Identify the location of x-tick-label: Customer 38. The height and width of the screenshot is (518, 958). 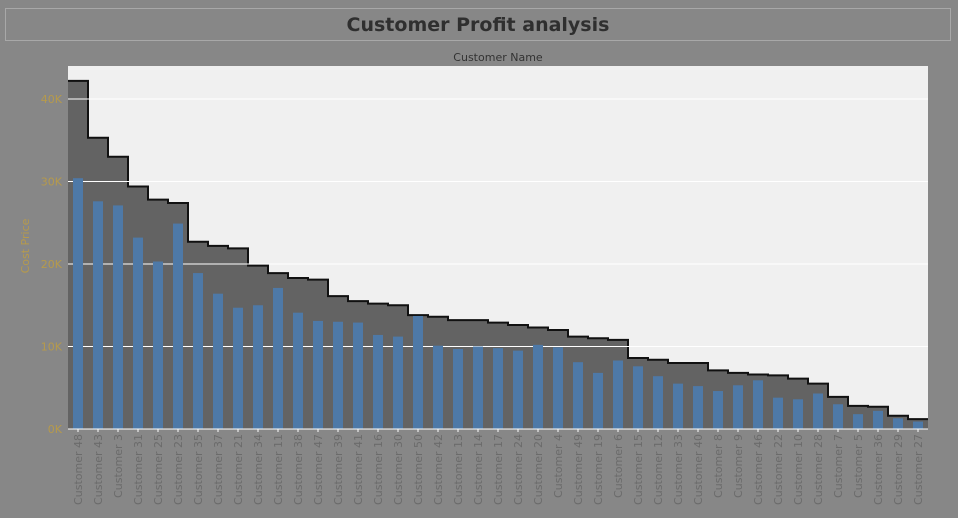
(298, 469).